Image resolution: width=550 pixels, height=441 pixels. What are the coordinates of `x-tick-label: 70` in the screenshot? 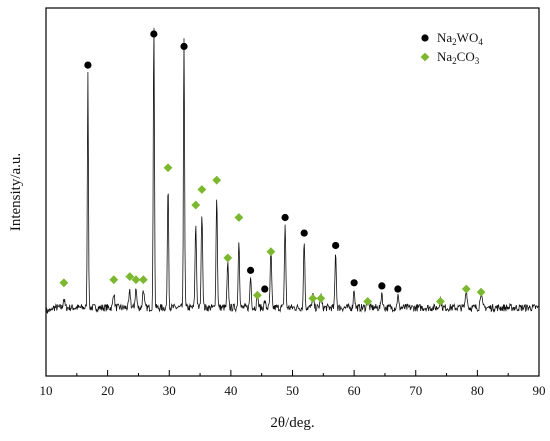 It's located at (415, 390).